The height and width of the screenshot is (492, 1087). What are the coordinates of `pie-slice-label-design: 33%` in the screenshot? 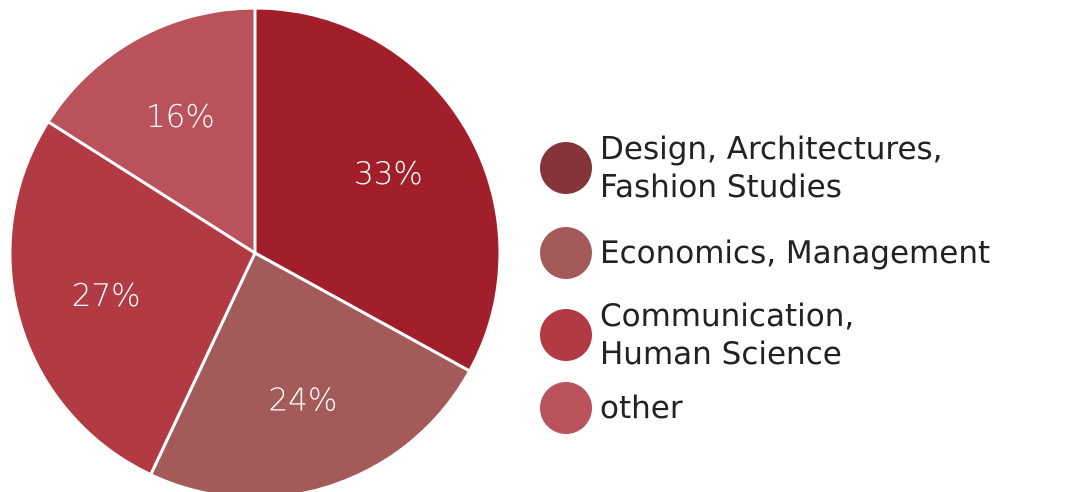 It's located at (388, 174).